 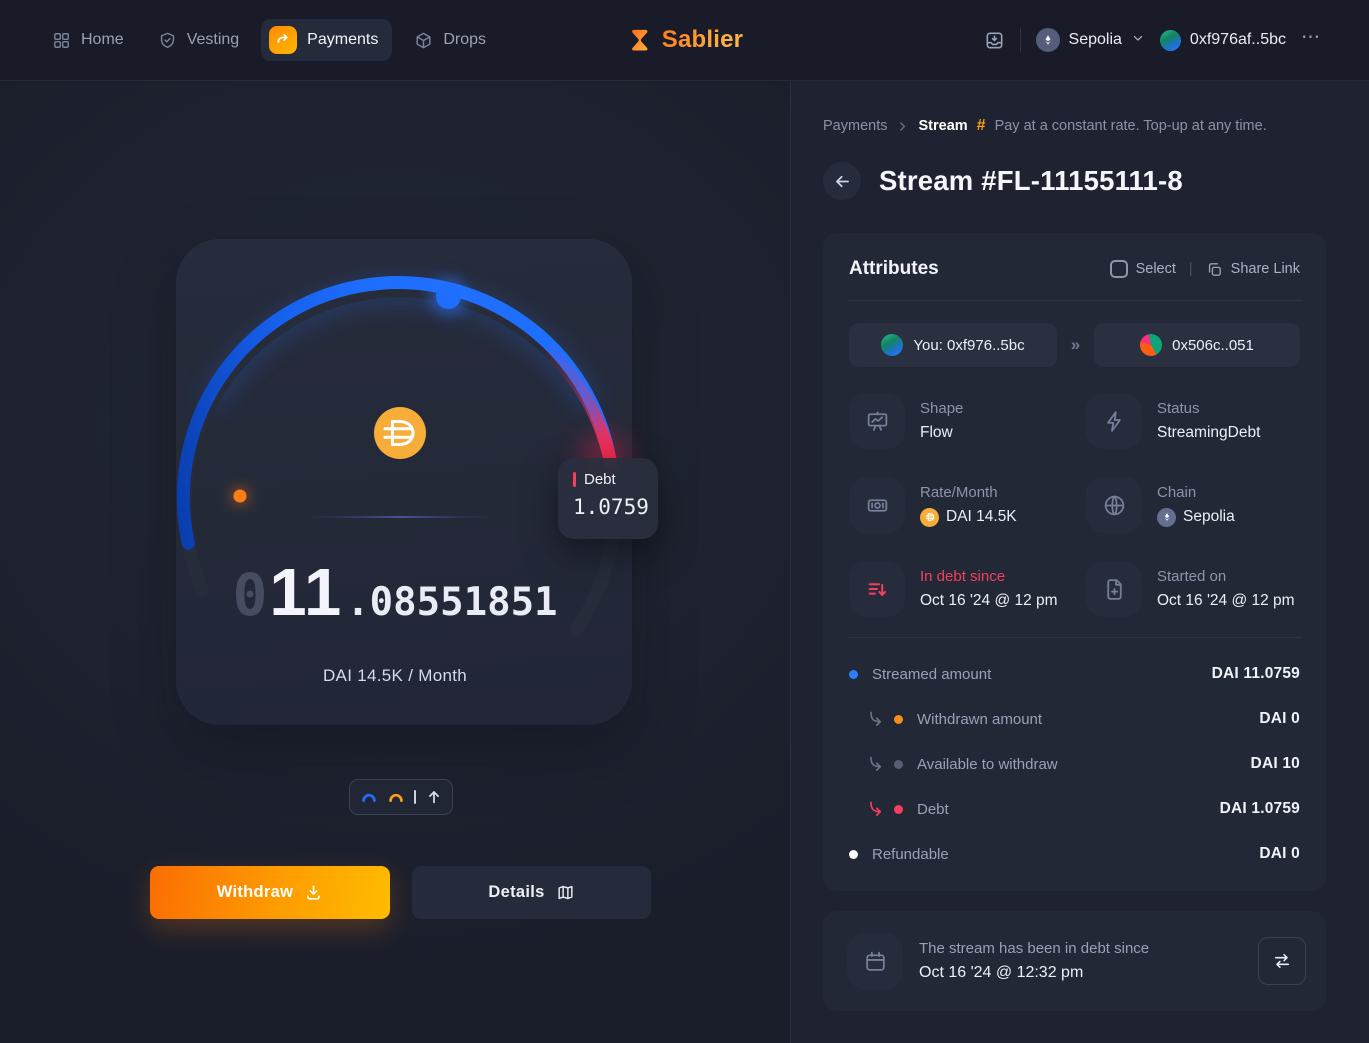 What do you see at coordinates (967, 421) in the screenshot?
I see `attr-shape: Shape Flow` at bounding box center [967, 421].